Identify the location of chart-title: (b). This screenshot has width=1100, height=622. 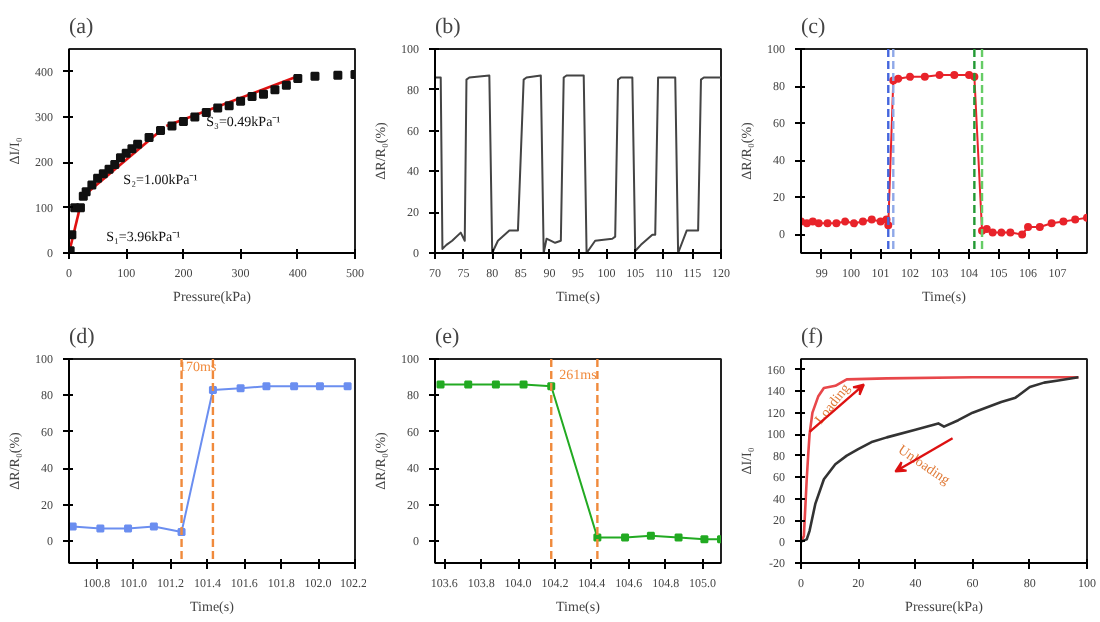
(448, 27).